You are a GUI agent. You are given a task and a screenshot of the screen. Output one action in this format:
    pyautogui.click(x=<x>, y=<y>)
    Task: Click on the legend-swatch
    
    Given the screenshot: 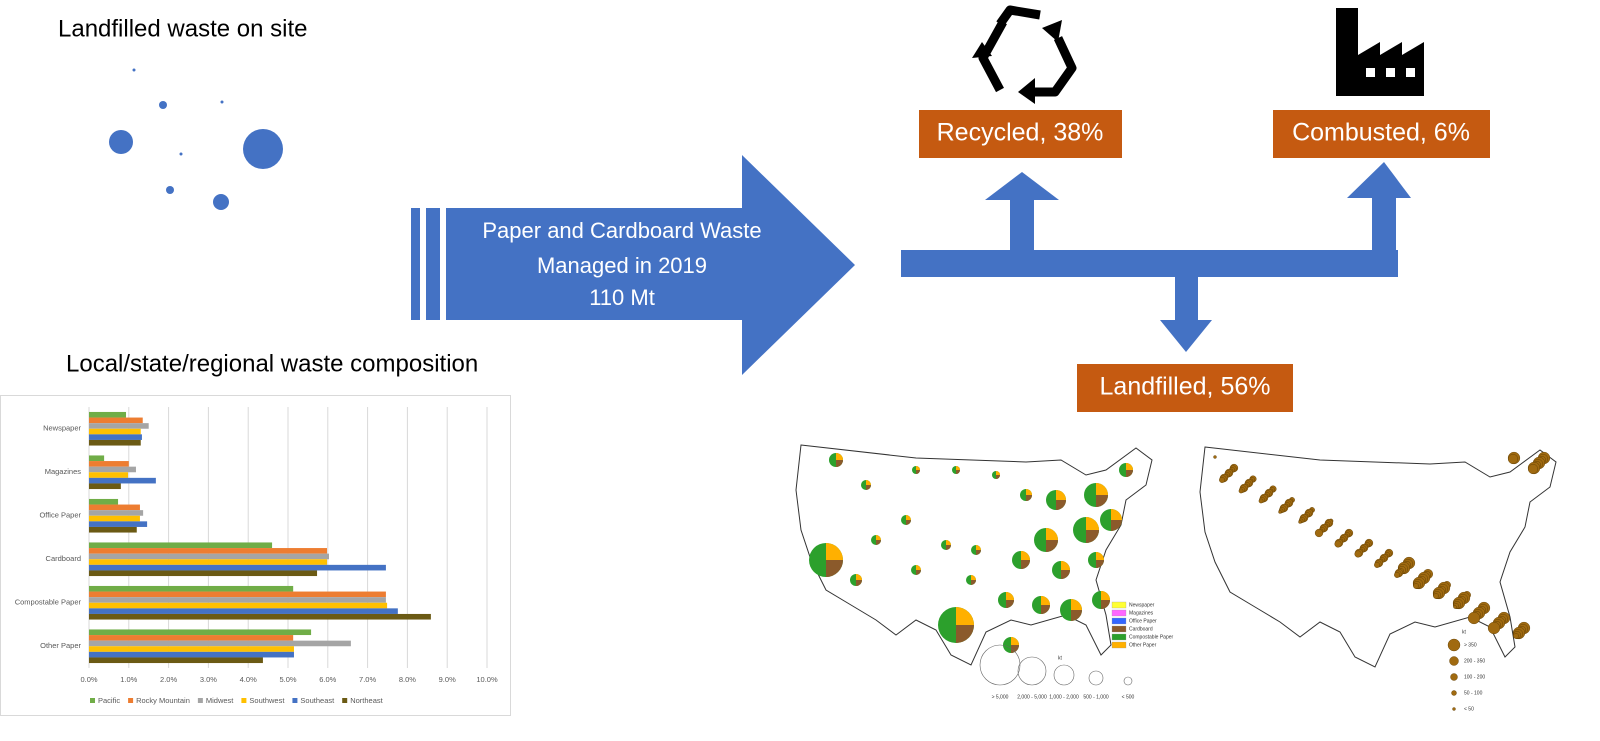 What is the action you would take?
    pyautogui.click(x=92, y=700)
    